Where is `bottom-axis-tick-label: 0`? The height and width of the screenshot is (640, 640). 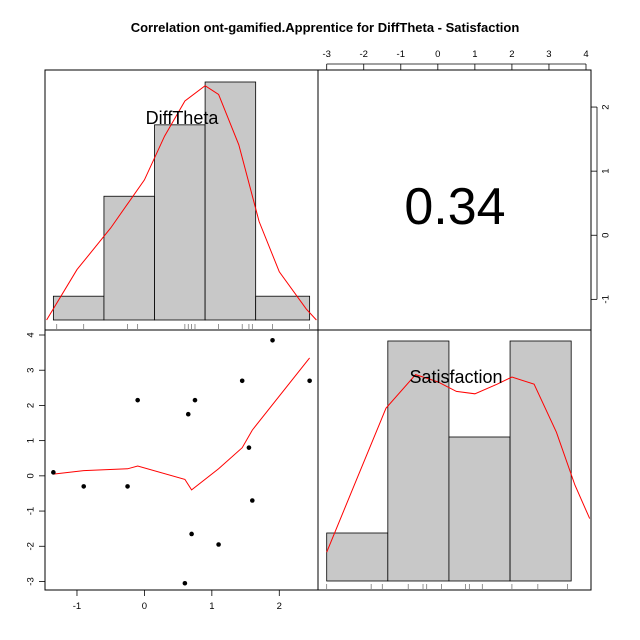 bottom-axis-tick-label: 0 is located at coordinates (144, 606).